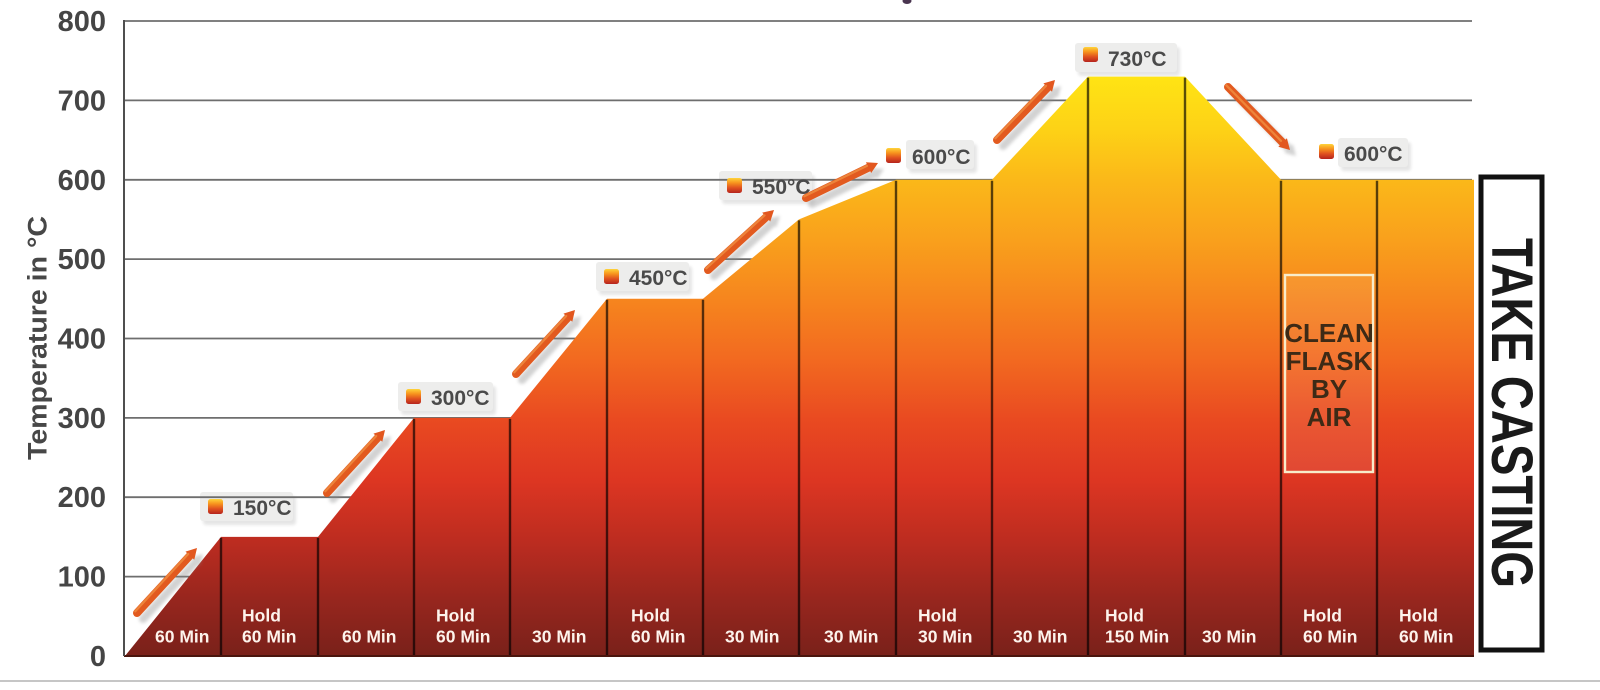 This screenshot has height=690, width=1600. Describe the element at coordinates (82, 181) in the screenshot. I see `svg-text: 600` at that location.